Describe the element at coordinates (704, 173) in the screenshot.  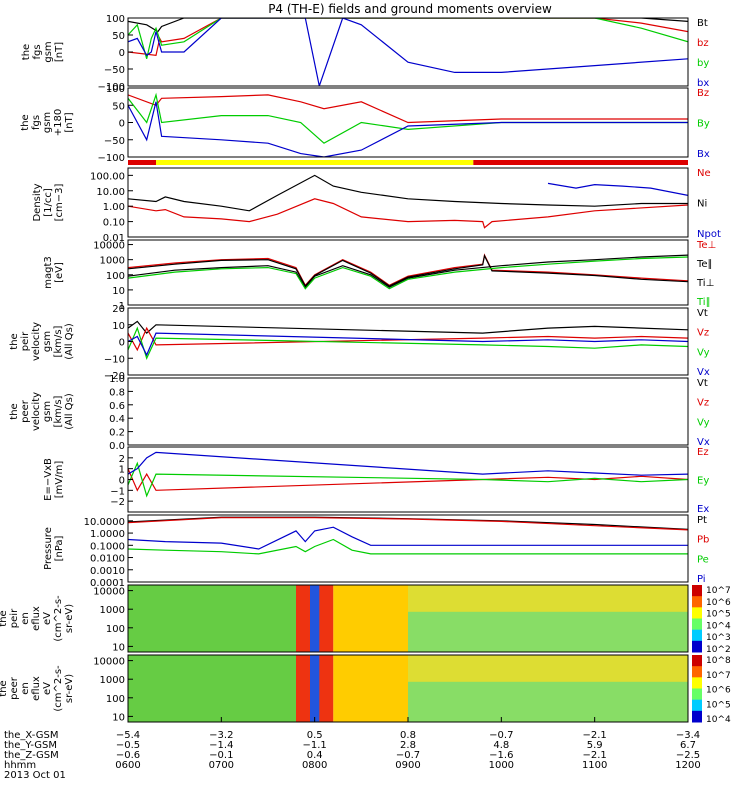
I see `legend-entry: Ne` at that location.